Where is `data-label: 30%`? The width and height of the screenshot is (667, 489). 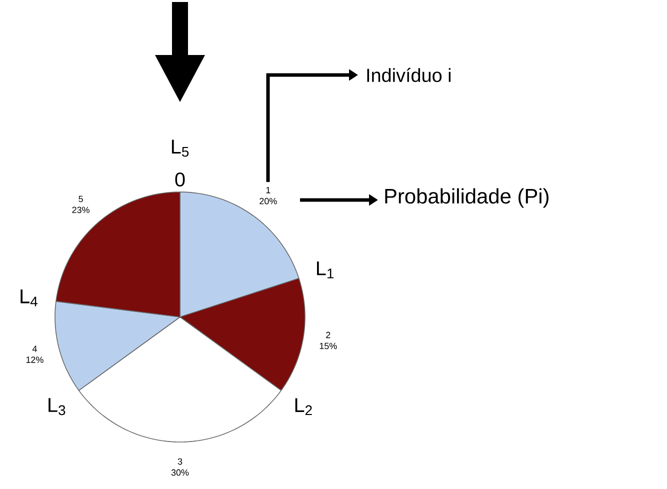
data-label: 30% is located at coordinates (180, 472).